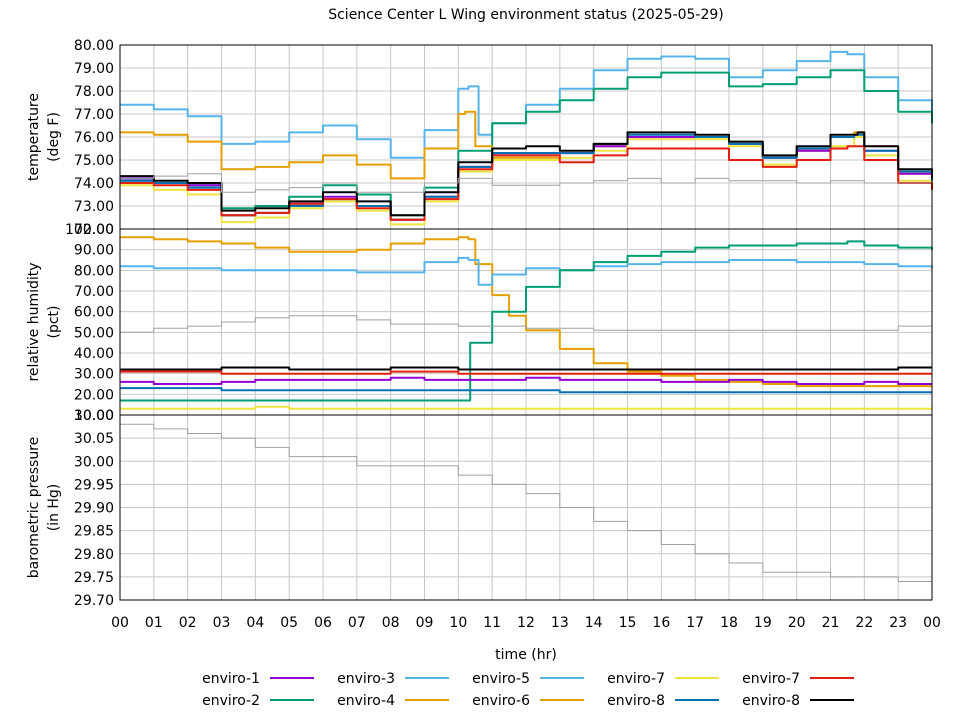 The image size is (960, 720). Describe the element at coordinates (501, 679) in the screenshot. I see `legend-label: enviro-5` at that location.